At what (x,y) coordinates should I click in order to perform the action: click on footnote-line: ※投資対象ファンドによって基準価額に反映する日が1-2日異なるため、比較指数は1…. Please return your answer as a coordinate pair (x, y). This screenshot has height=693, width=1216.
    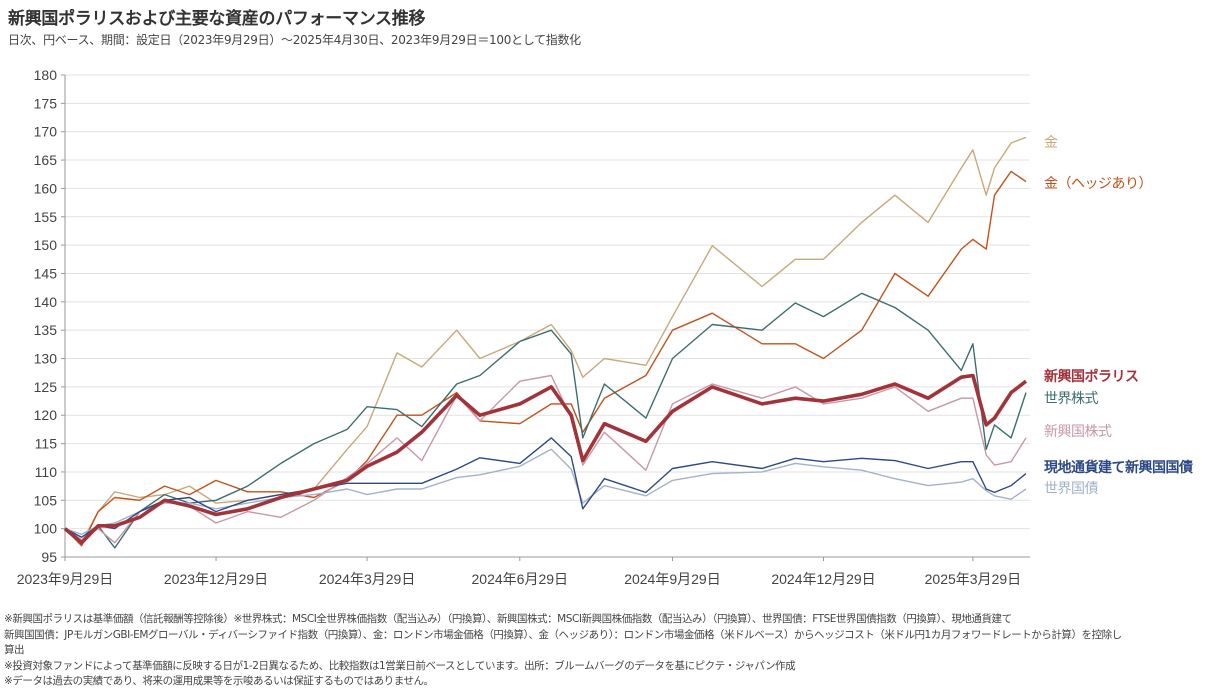
    Looking at the image, I should click on (400, 665).